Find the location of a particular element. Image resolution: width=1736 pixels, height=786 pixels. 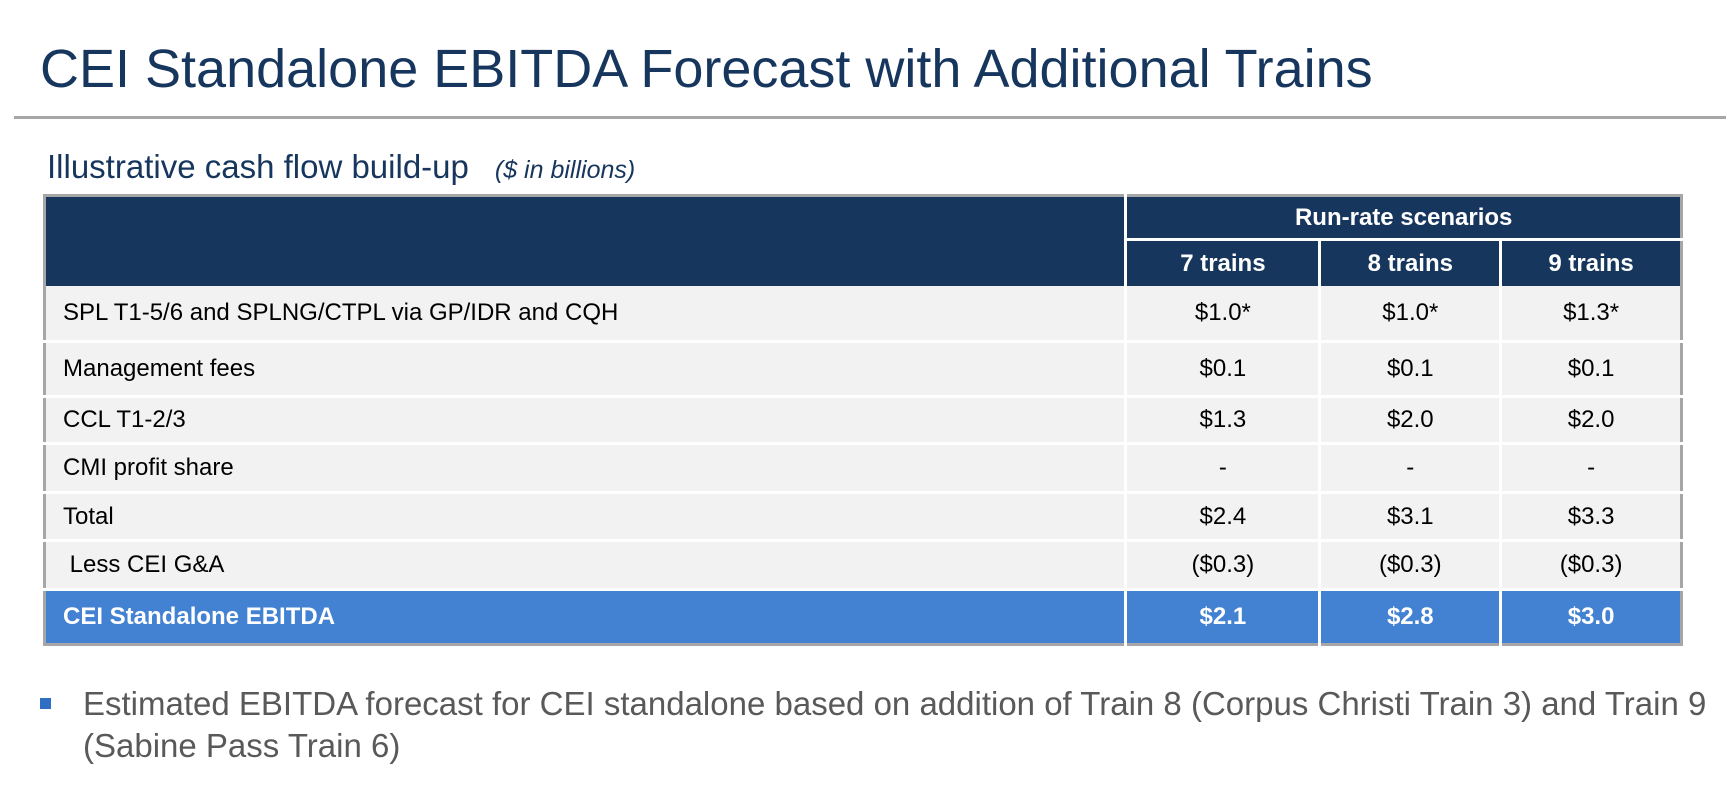

caption-label: Illustrative cash flow build-up is located at coordinates (258, 166).